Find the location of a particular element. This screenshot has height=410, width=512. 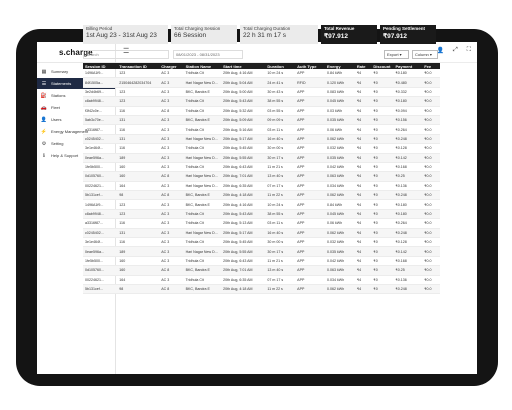

top-icons: 👤 ⤢ ⛶ is located at coordinates (454, 50).